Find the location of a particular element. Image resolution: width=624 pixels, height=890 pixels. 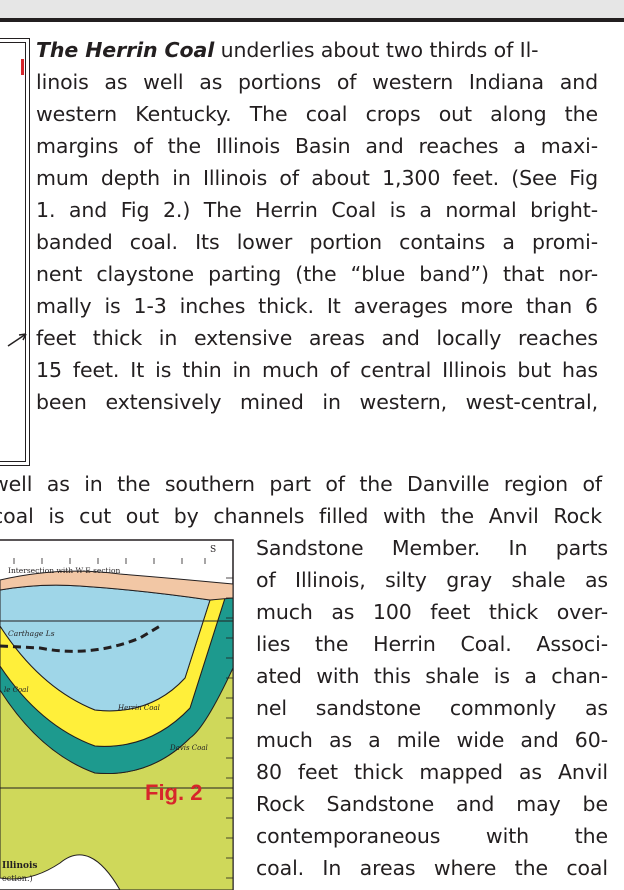

text-line: 80 feet thick mapped as Anvil is located at coordinates (432, 772).